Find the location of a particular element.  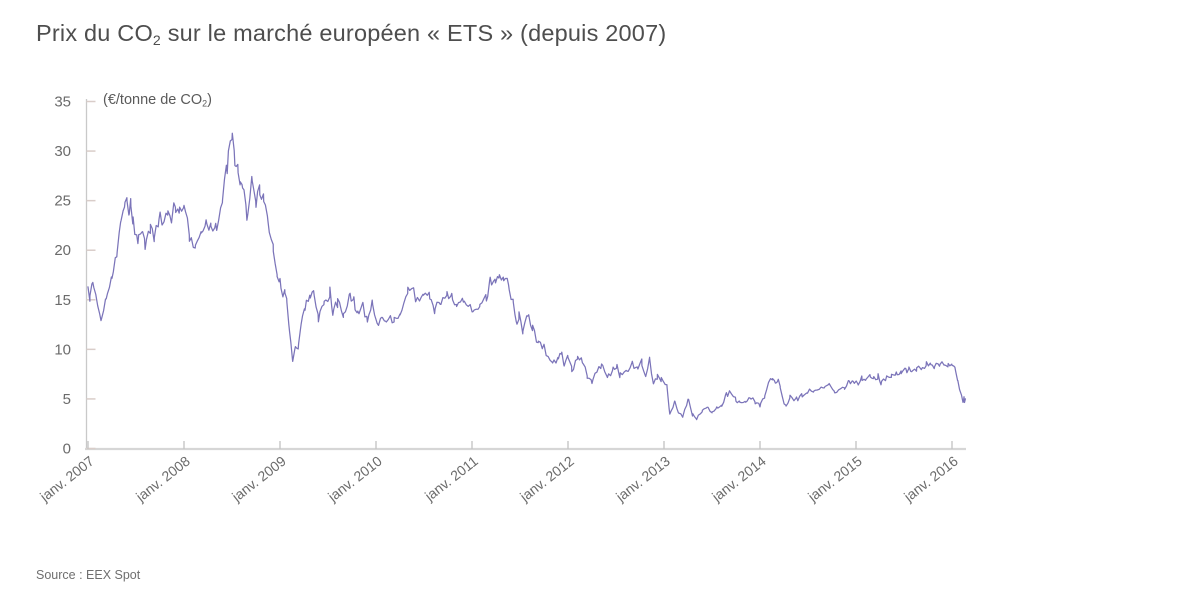

x-tick-label: janv. 2012 is located at coordinates (546, 479).